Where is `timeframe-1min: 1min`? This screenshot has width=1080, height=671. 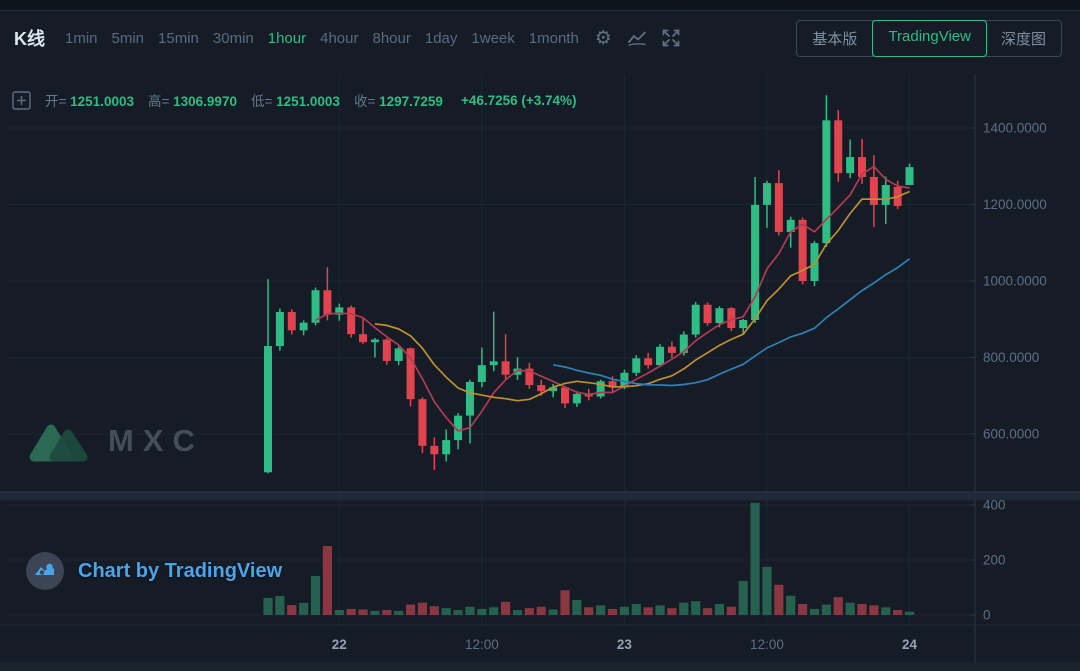
timeframe-1min: 1min is located at coordinates (81, 38).